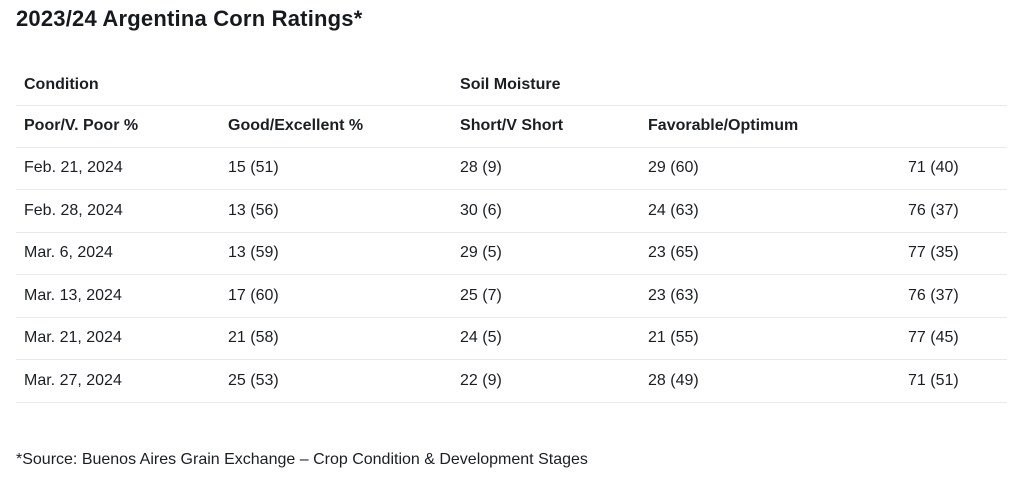 This screenshot has width=1024, height=480. What do you see at coordinates (336, 126) in the screenshot?
I see `column-header-good-excellent: Good/Excellent %` at bounding box center [336, 126].